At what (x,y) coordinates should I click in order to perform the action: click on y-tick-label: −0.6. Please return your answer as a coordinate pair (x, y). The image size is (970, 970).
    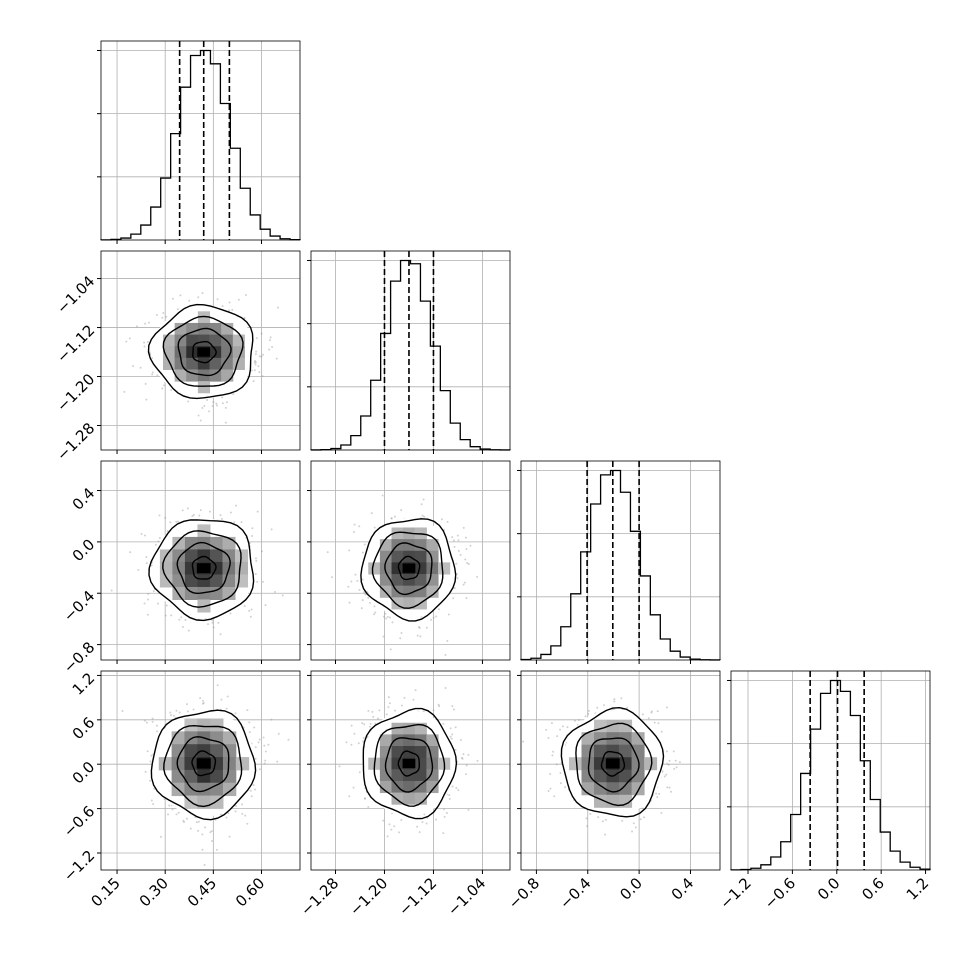
    Looking at the image, I should click on (79, 821).